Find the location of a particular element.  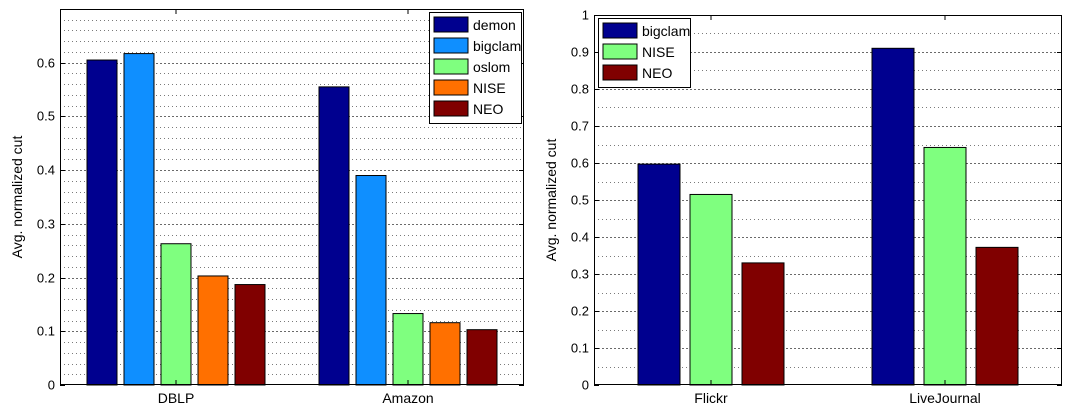

bar-bigclam-amazon is located at coordinates (371, 280).